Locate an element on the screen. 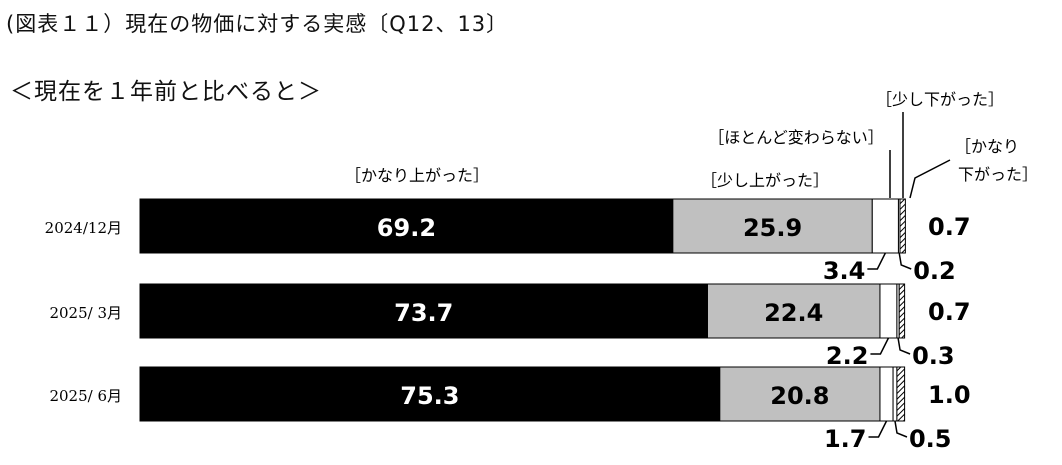 The image size is (1062, 465). data-label: 0.5 is located at coordinates (930, 439).